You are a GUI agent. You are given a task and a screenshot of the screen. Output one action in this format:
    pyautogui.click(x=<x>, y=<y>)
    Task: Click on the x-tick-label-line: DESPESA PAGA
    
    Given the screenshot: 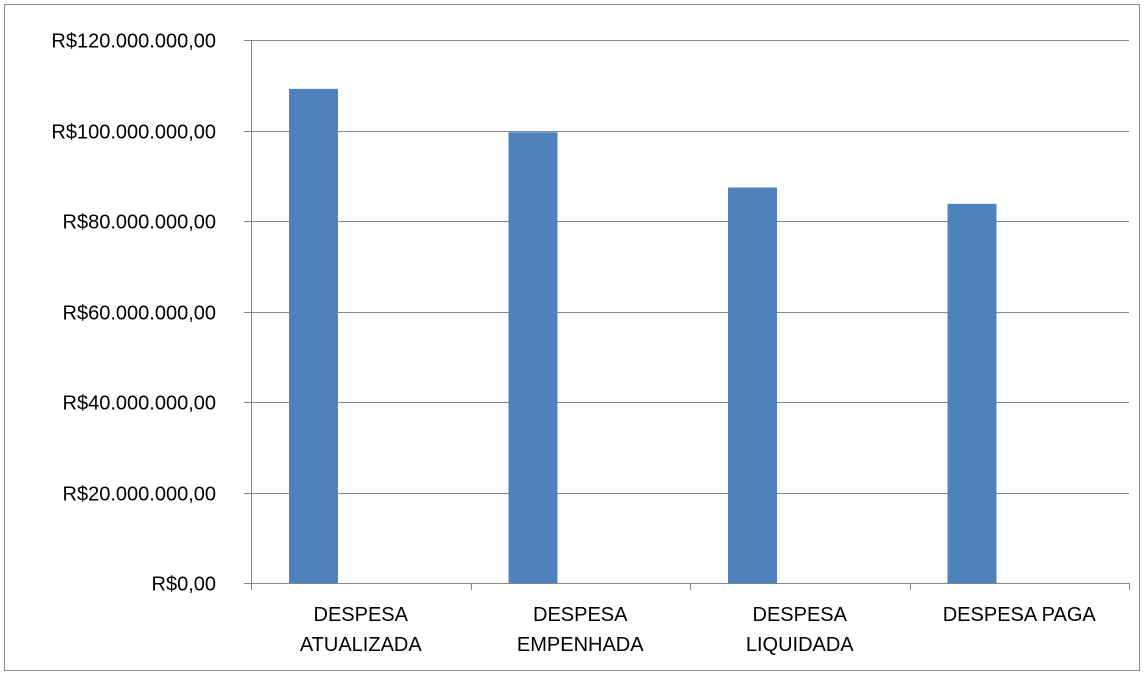 What is the action you would take?
    pyautogui.click(x=1020, y=615)
    